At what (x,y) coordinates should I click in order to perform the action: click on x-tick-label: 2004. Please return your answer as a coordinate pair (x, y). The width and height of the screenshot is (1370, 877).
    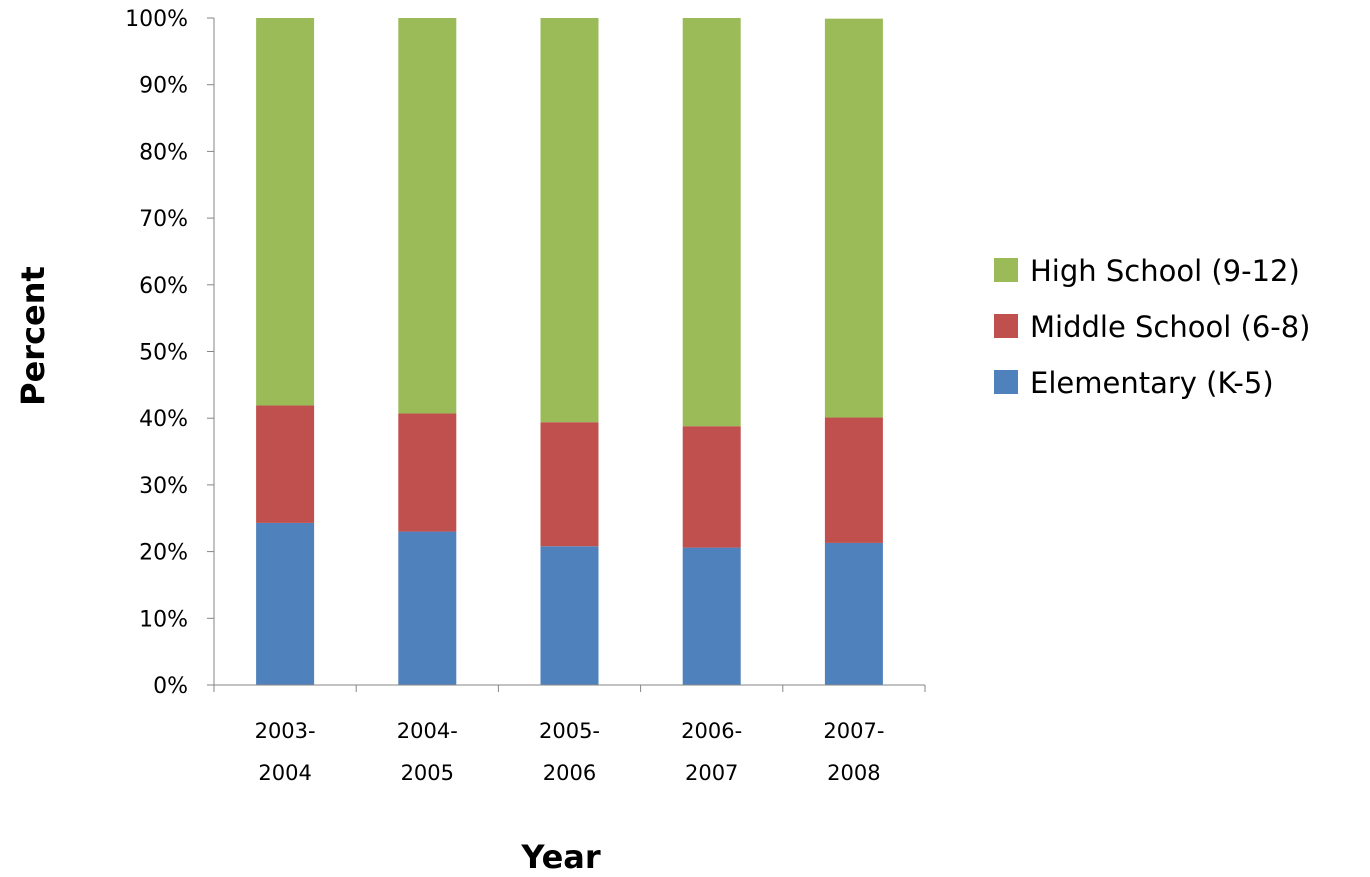
    Looking at the image, I should click on (284, 773).